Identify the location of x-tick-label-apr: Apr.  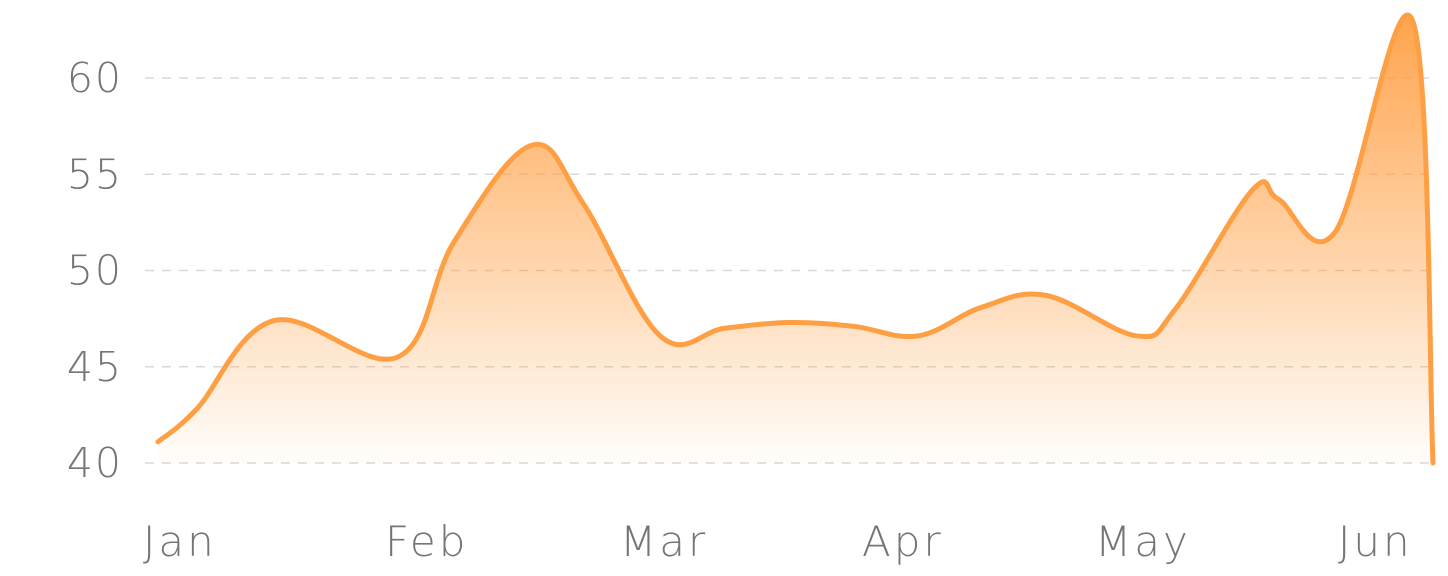
(903, 541).